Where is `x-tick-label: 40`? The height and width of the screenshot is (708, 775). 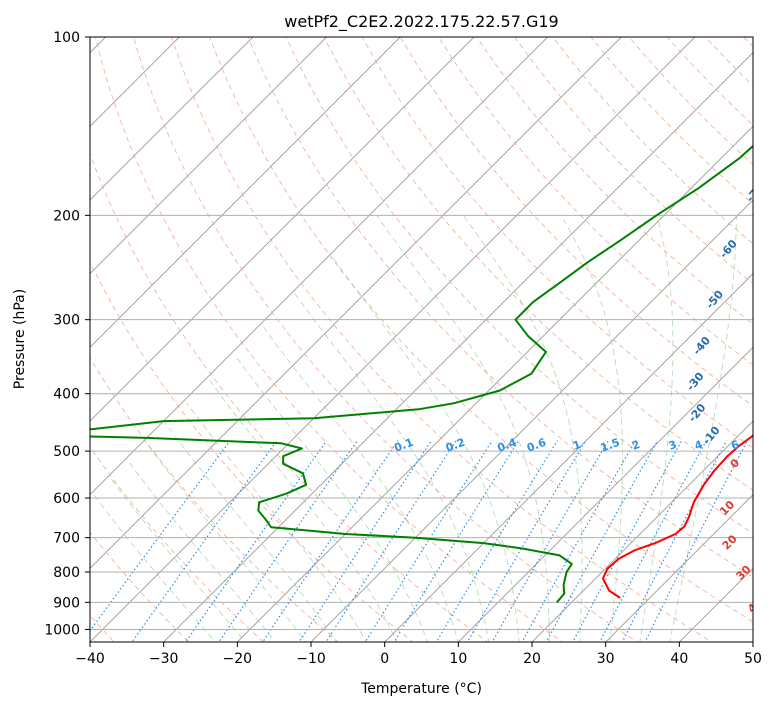
x-tick-label: 40 is located at coordinates (679, 659).